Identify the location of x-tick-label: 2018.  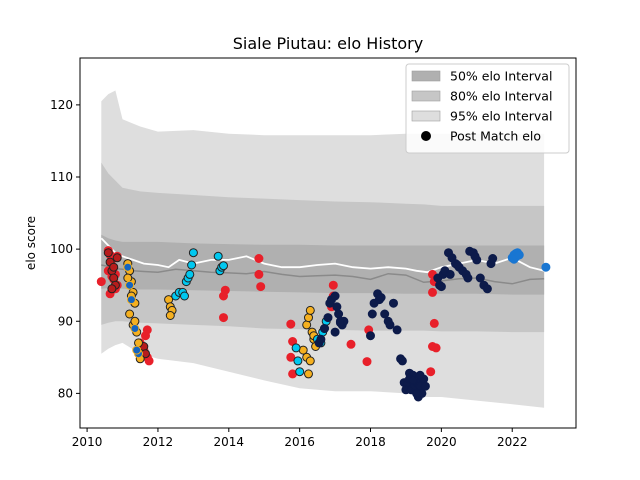
(370, 442).